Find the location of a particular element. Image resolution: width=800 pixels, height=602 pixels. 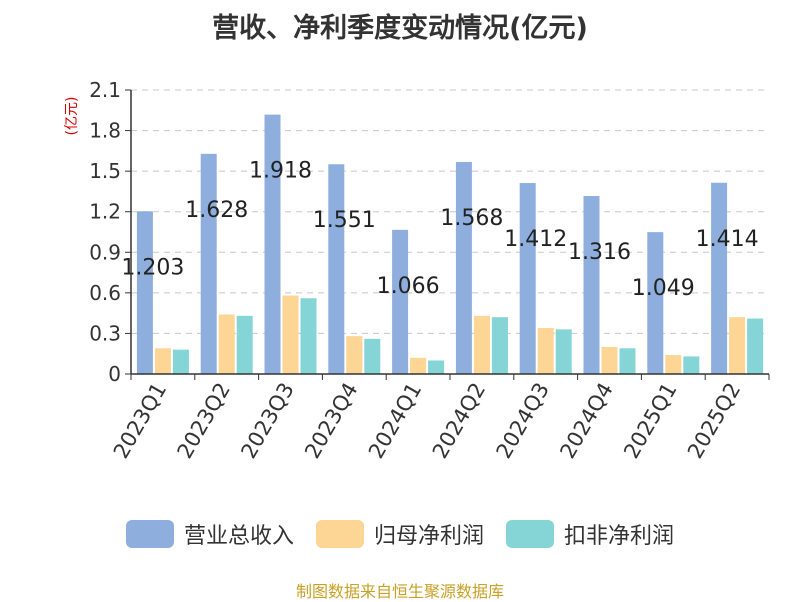

x-tick-label: 2023Q4 is located at coordinates (331, 421).